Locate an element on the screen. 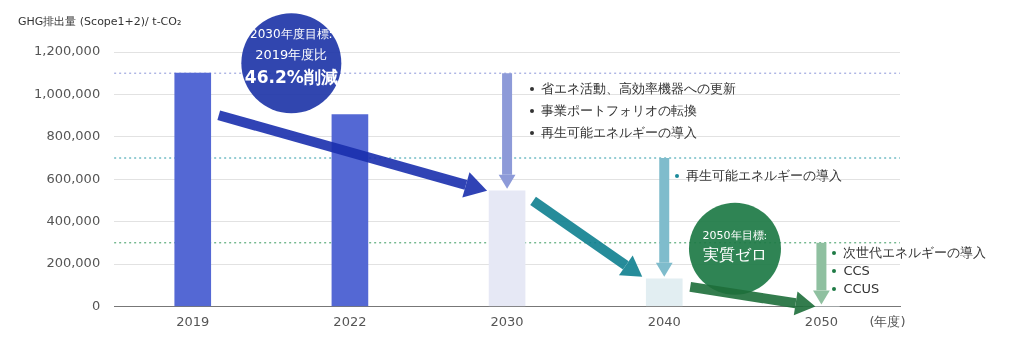 Image resolution: width=1024 pixels, height=346 pixels. x-tick-label: 2019 is located at coordinates (193, 321).